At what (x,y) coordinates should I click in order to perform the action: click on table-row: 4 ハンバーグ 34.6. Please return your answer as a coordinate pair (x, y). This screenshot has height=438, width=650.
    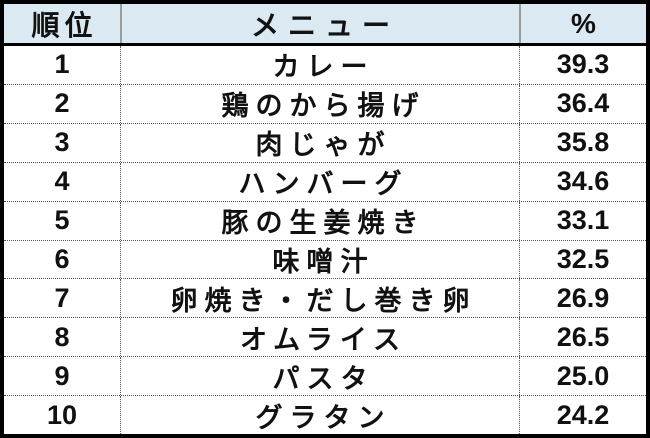
    Looking at the image, I should click on (325, 181).